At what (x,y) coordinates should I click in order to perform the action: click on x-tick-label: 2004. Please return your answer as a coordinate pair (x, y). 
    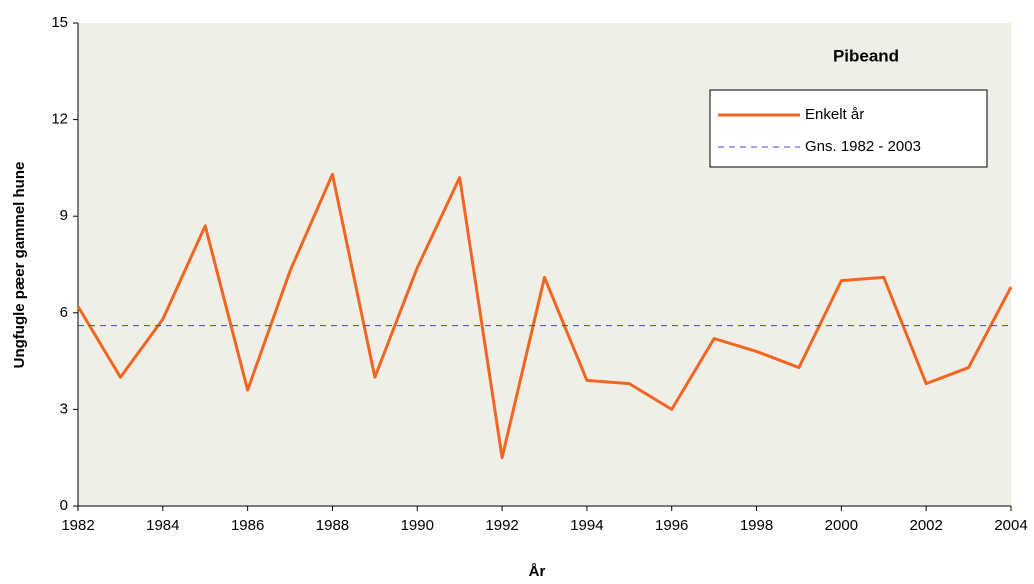
    Looking at the image, I should click on (1010, 525).